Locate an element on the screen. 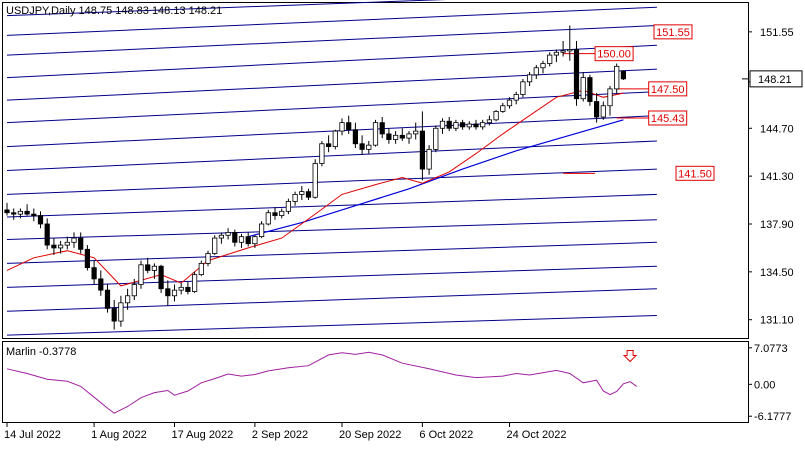 The image size is (805, 450). chart-title: USDJPY,Daily 148.75 148.83 148.13 148.21 is located at coordinates (114, 11).